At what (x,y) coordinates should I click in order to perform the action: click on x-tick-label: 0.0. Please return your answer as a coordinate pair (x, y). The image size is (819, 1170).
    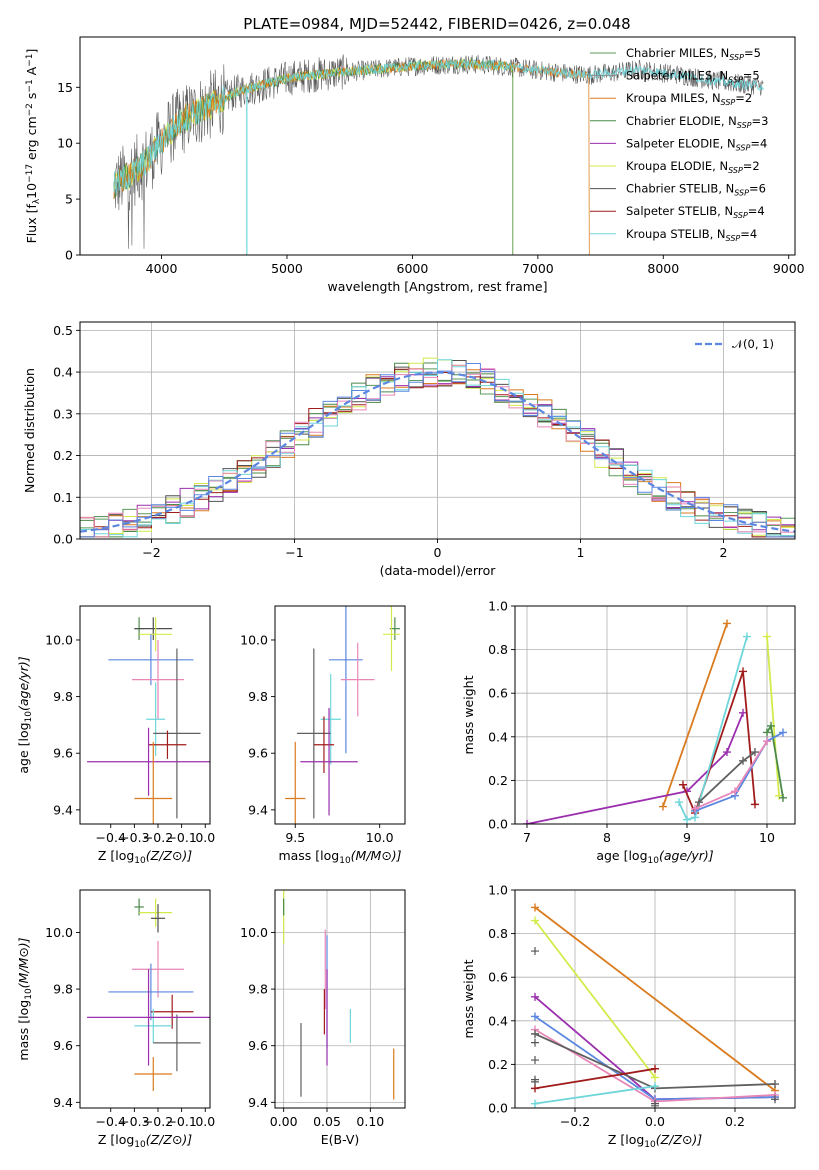
    Looking at the image, I should click on (205, 1121).